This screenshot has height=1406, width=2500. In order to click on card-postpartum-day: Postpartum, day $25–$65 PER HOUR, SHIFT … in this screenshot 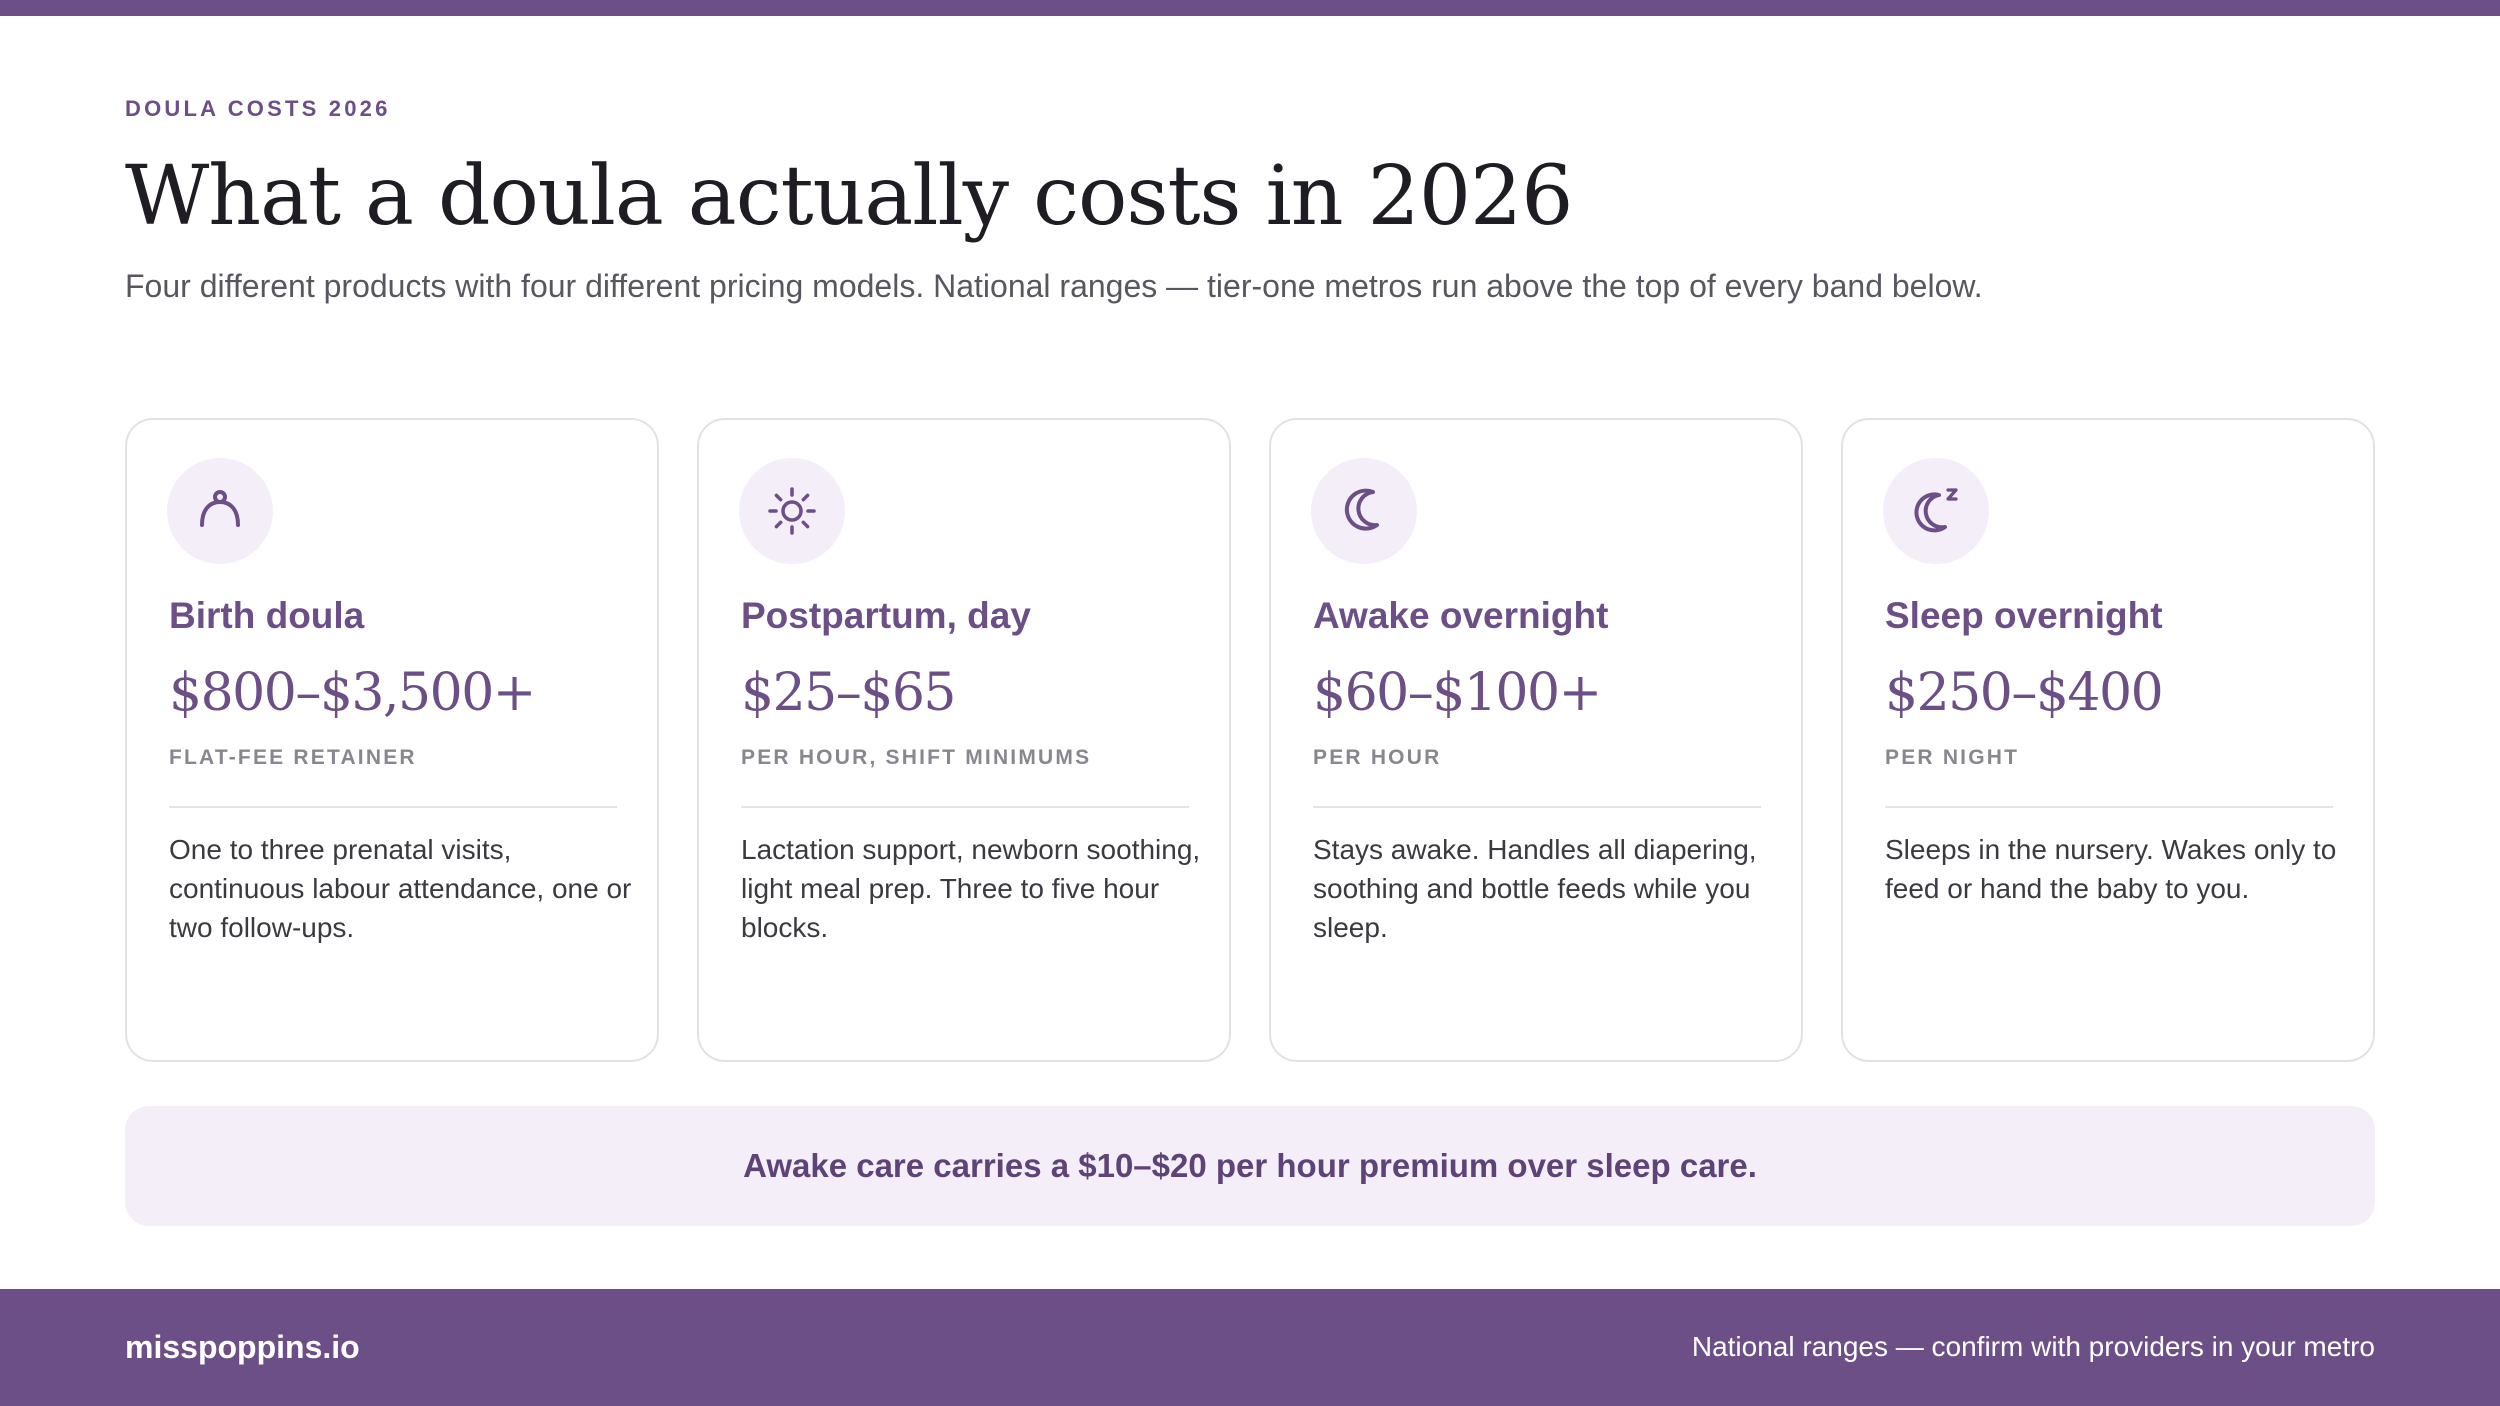, I will do `click(964, 740)`.